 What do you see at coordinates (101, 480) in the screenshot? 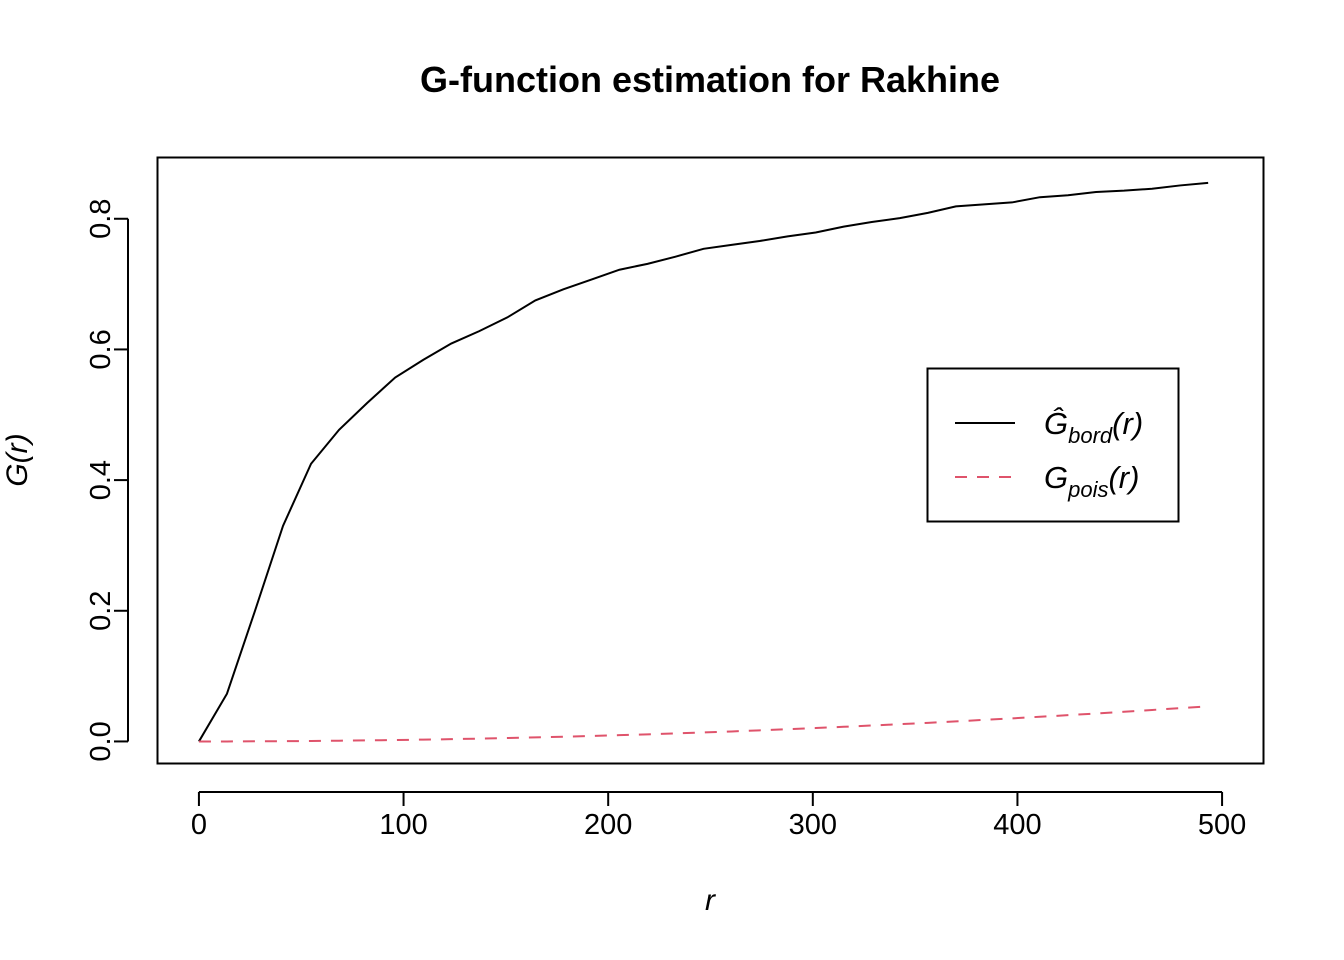
I see `y-tick-label: 0.4` at bounding box center [101, 480].